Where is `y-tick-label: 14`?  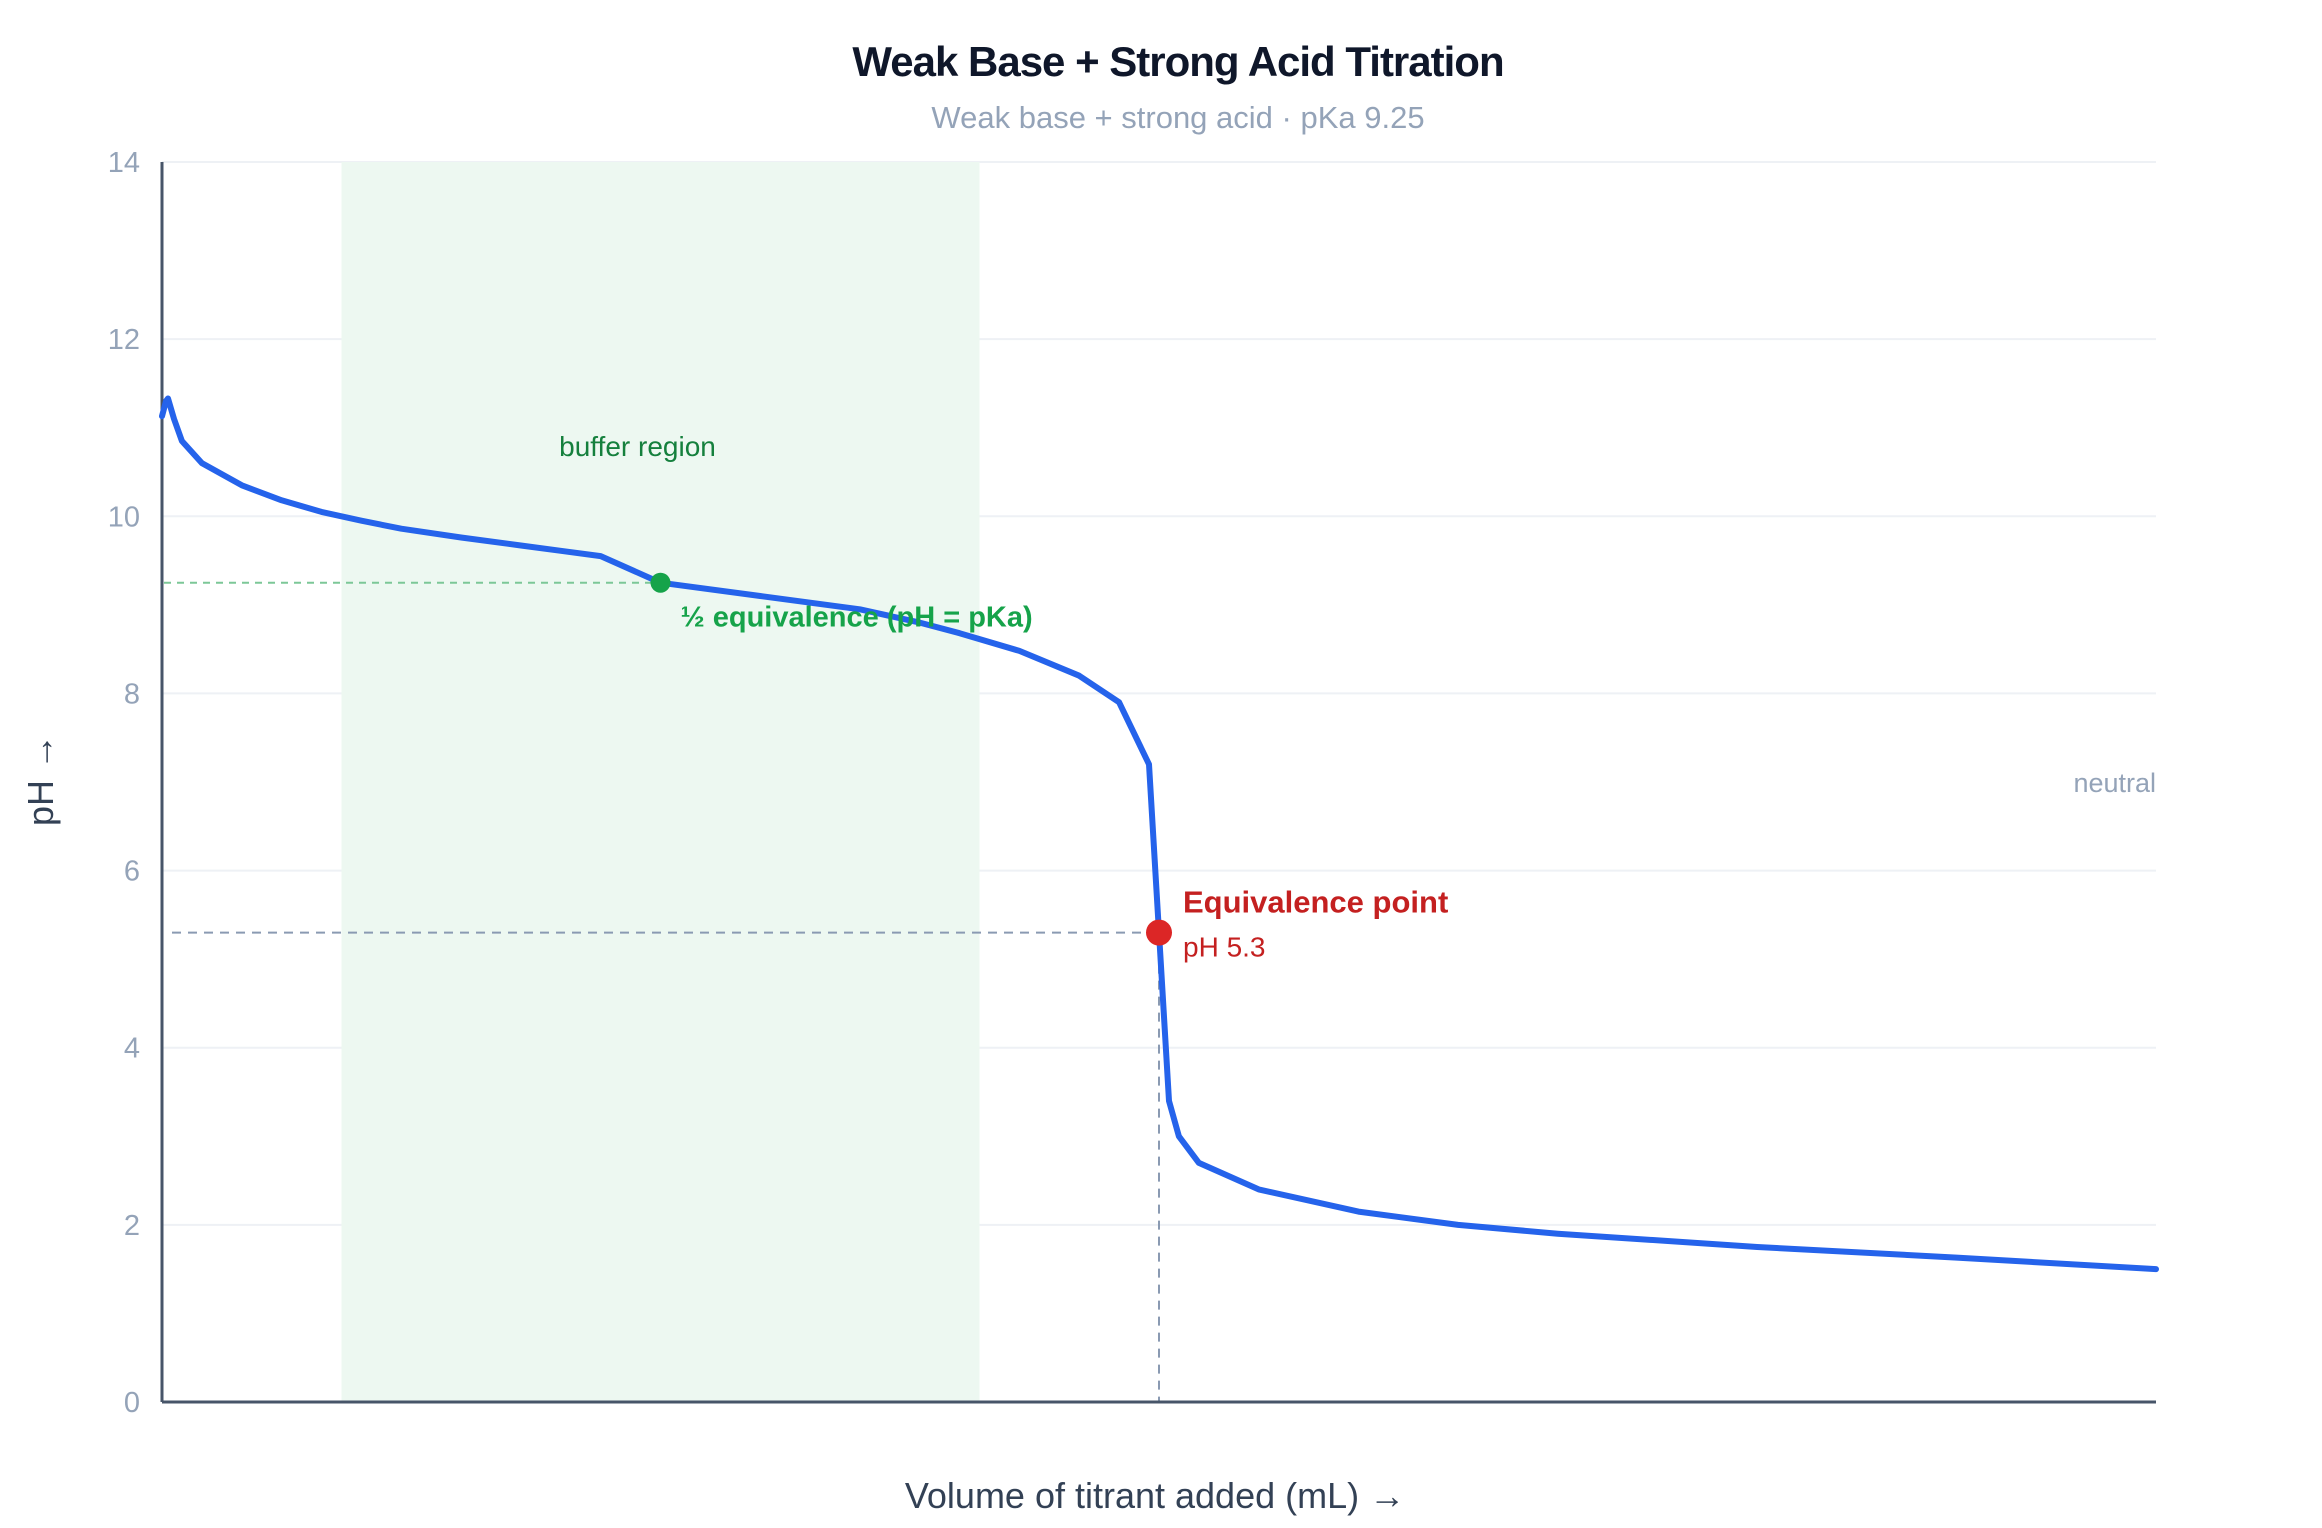
y-tick-label: 14 is located at coordinates (124, 163).